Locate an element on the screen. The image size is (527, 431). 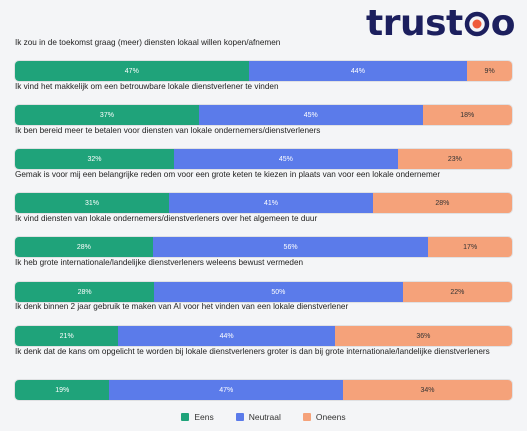
legend-item-eens: Eens is located at coordinates (197, 417).